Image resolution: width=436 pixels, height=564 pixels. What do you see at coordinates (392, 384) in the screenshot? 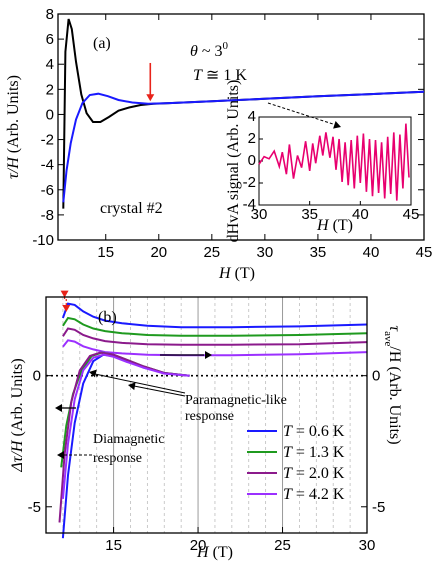
I see `right-y-axis-title: τave/H (Arb. Units)` at bounding box center [392, 384].